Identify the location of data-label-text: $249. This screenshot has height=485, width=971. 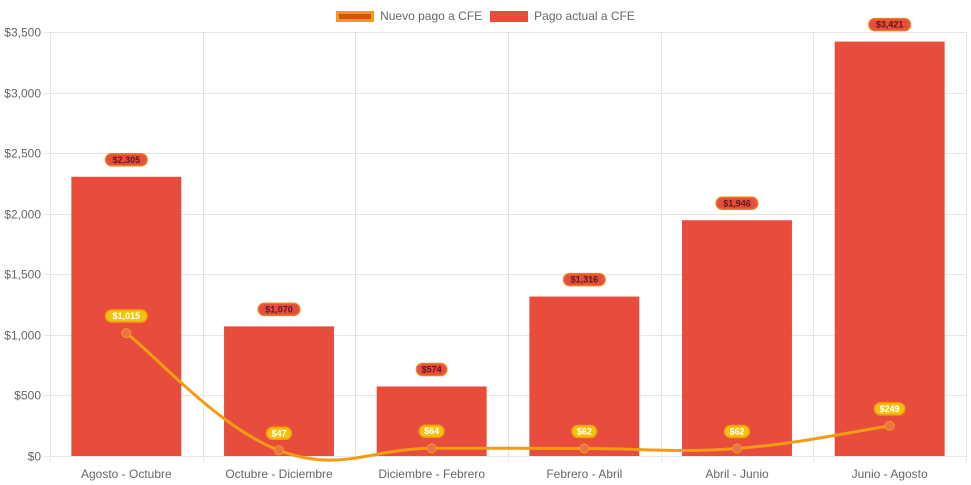
(890, 409).